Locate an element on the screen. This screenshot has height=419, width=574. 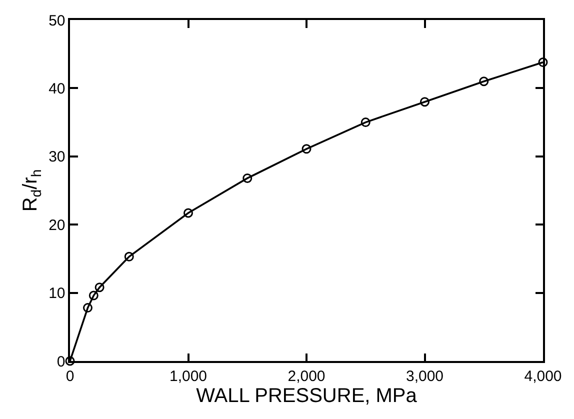
y-tick-label: 40 is located at coordinates (57, 89).